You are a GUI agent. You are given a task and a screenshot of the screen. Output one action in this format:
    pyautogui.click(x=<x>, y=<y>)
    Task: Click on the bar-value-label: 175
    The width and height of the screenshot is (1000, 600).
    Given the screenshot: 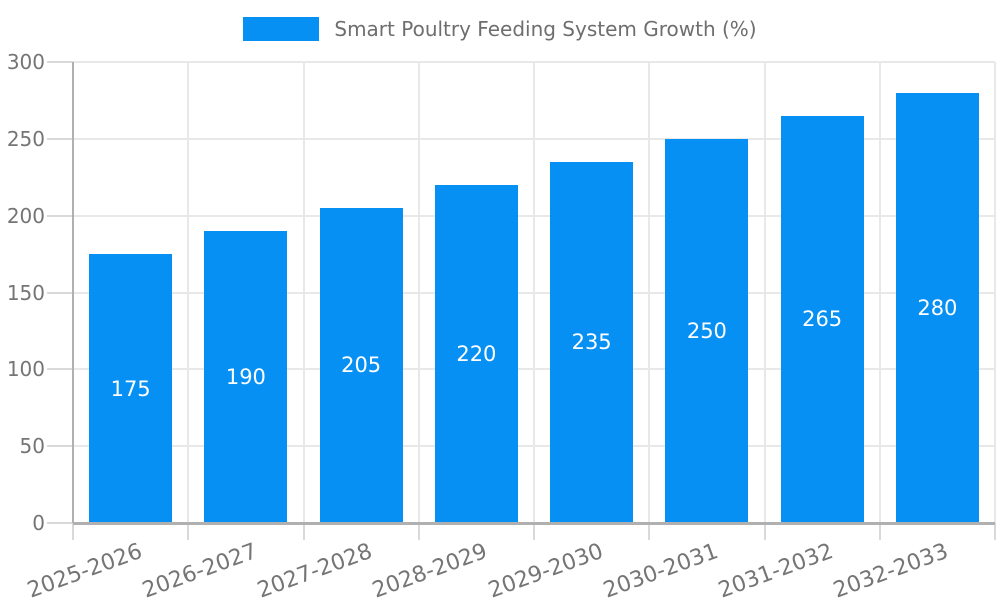 What is the action you would take?
    pyautogui.click(x=130, y=388)
    